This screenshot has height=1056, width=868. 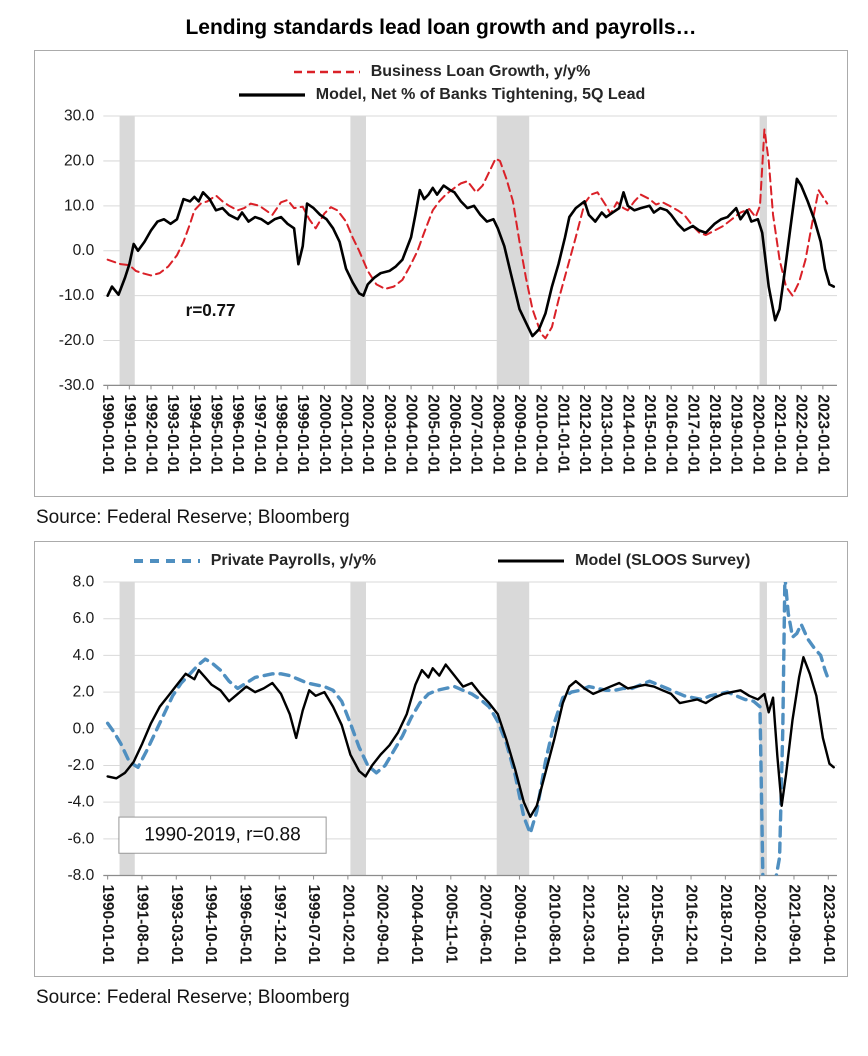 What do you see at coordinates (79, 160) in the screenshot?
I see `svg-text: 20.0` at bounding box center [79, 160].